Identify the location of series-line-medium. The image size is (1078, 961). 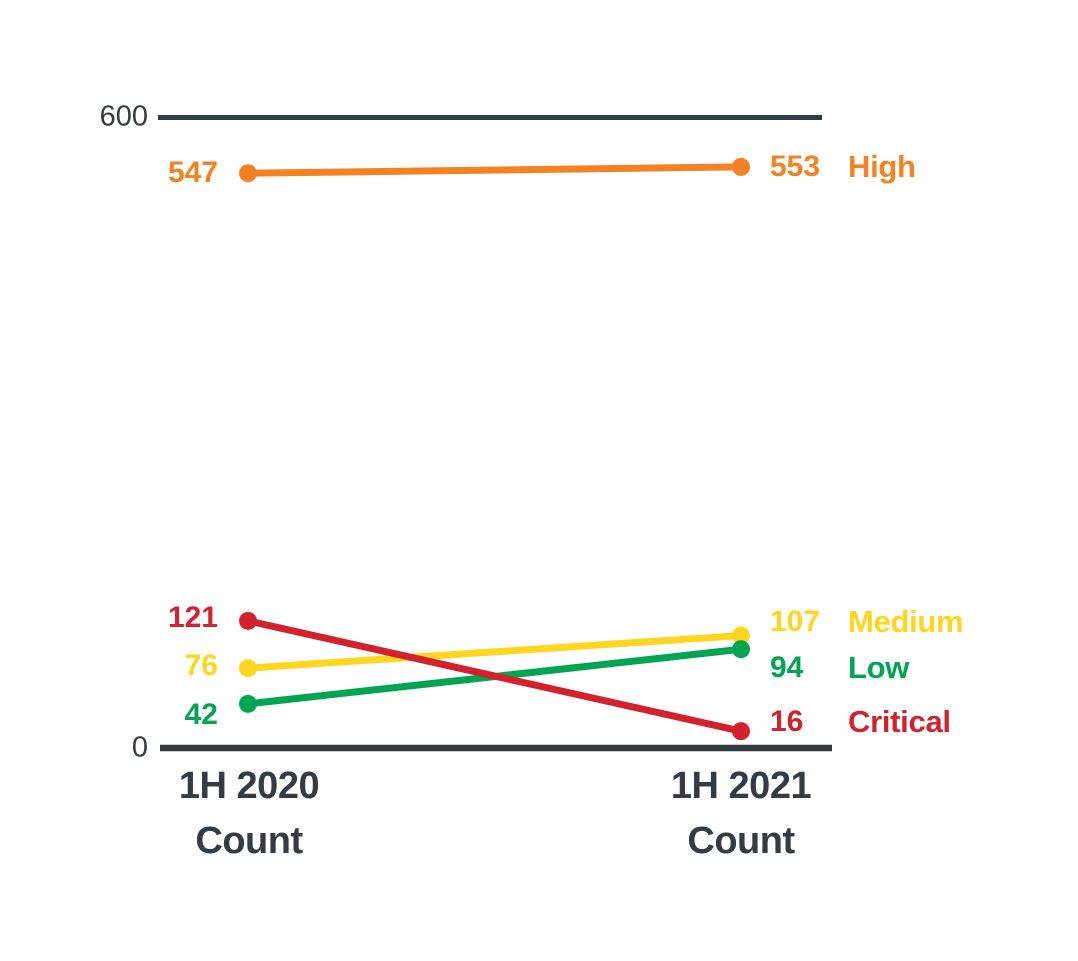
(494, 652).